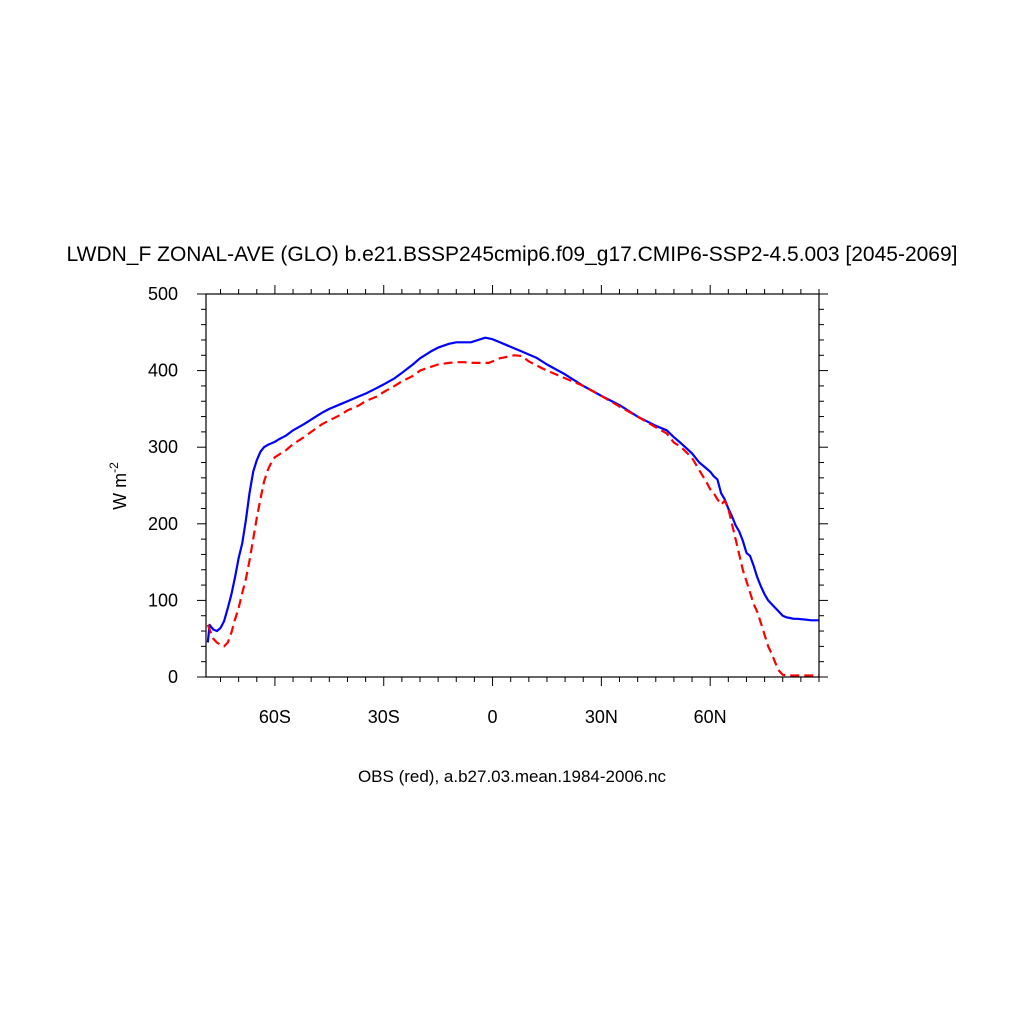  I want to click on y-tick-label: 100, so click(163, 600).